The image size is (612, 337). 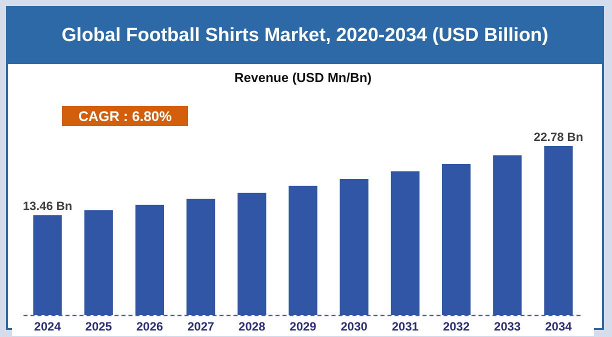 What do you see at coordinates (303, 77) in the screenshot?
I see `chart-subtitle: Revenue (USD Mn/Bn)` at bounding box center [303, 77].